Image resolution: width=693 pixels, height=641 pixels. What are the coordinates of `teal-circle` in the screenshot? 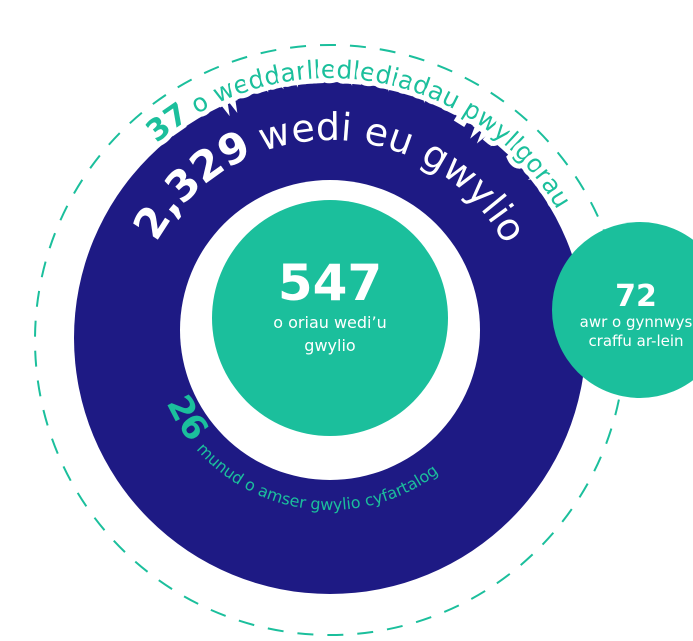 It's located at (330, 318).